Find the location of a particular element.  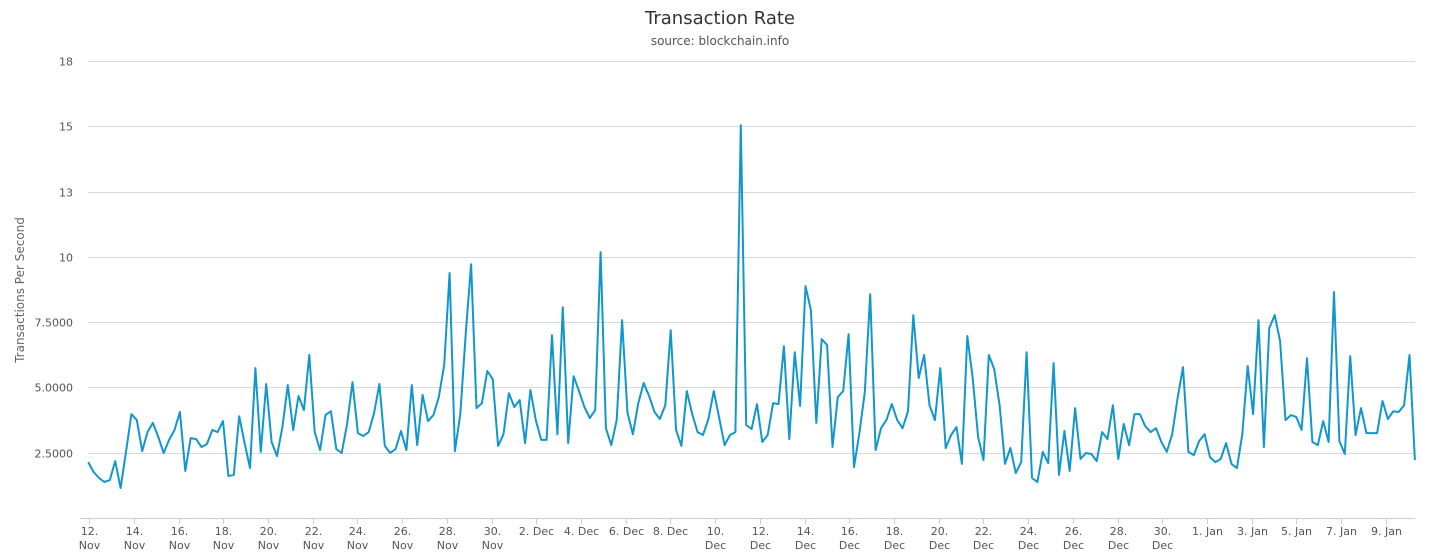

x-tick-label-part: 1. Jan is located at coordinates (1207, 531).